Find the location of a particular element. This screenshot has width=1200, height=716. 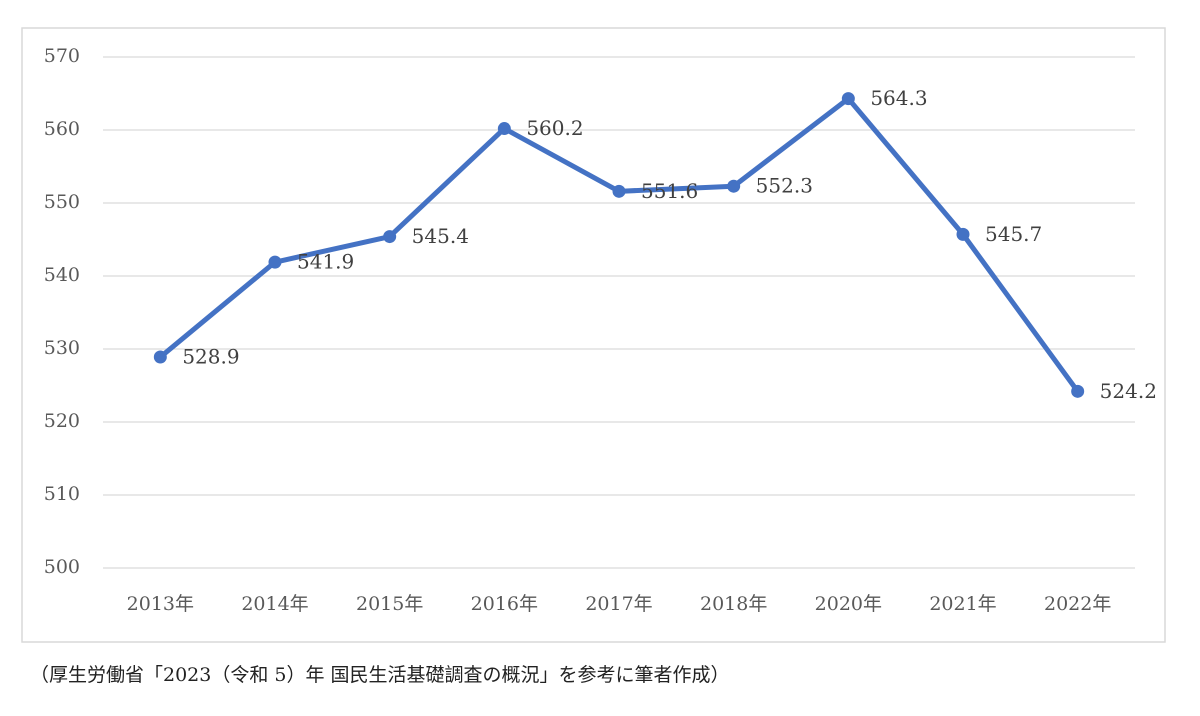

y-tick-label: 520 is located at coordinates (62, 421).